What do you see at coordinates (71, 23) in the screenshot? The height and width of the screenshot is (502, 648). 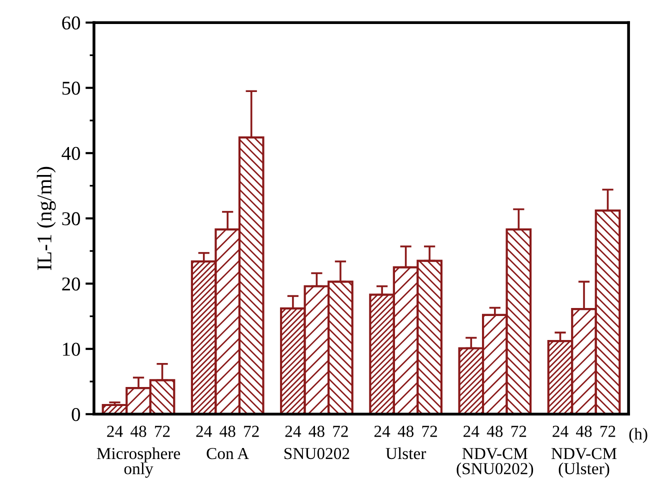 I see `y-tick-label: 60` at bounding box center [71, 23].